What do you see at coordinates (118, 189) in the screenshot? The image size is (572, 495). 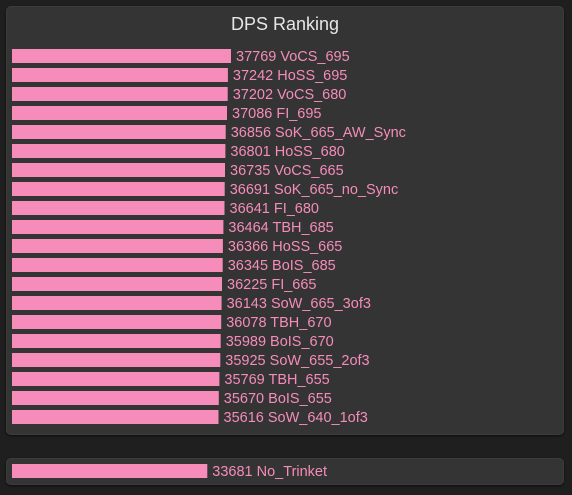 I see `bar-SoK_665_no_Sync` at bounding box center [118, 189].